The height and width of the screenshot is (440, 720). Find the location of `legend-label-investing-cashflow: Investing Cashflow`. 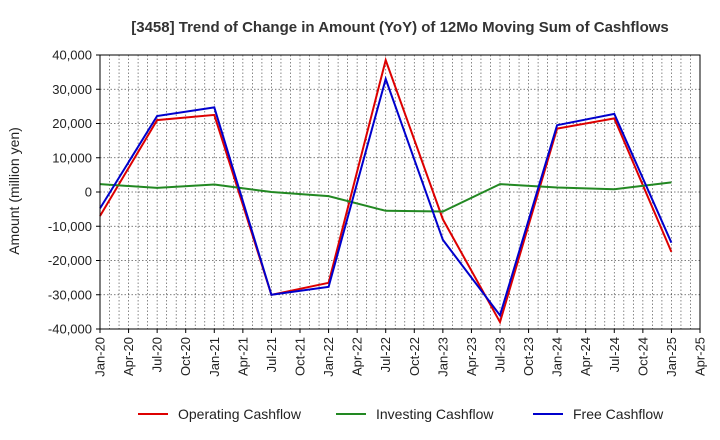

legend-label-investing-cashflow: Investing Cashflow is located at coordinates (435, 414).